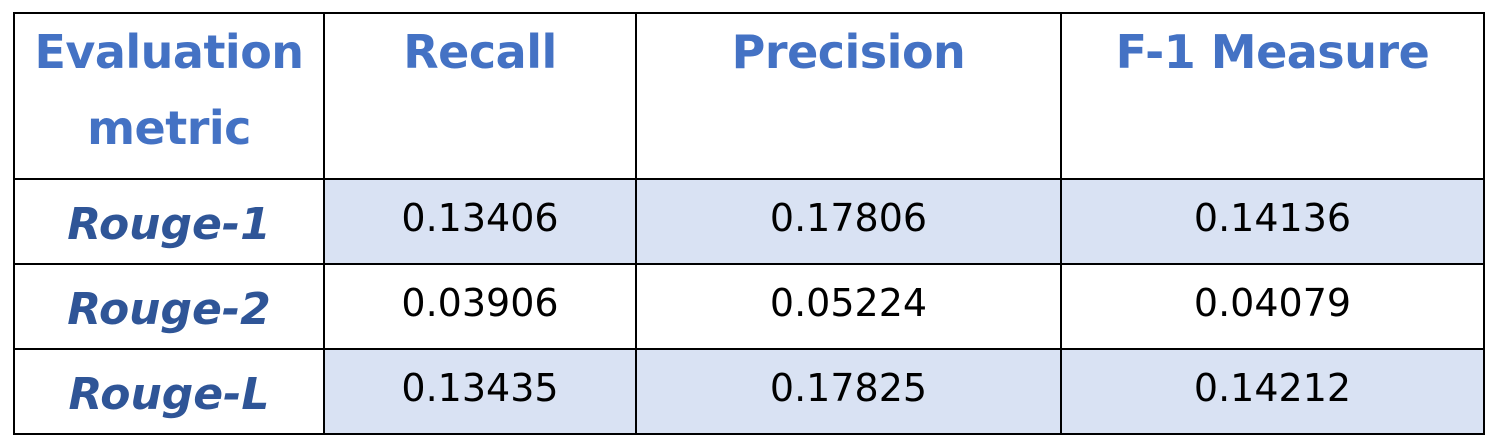  Describe the element at coordinates (169, 221) in the screenshot. I see `row-label-rouge-1: Rouge-1` at that location.